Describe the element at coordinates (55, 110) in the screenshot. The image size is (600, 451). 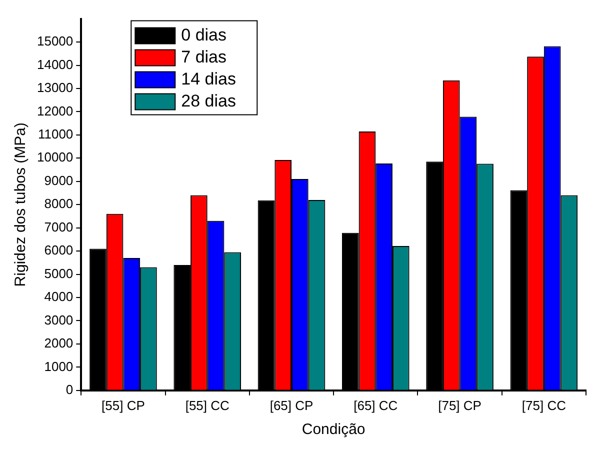
I see `y-tick-label: 12000` at that location.